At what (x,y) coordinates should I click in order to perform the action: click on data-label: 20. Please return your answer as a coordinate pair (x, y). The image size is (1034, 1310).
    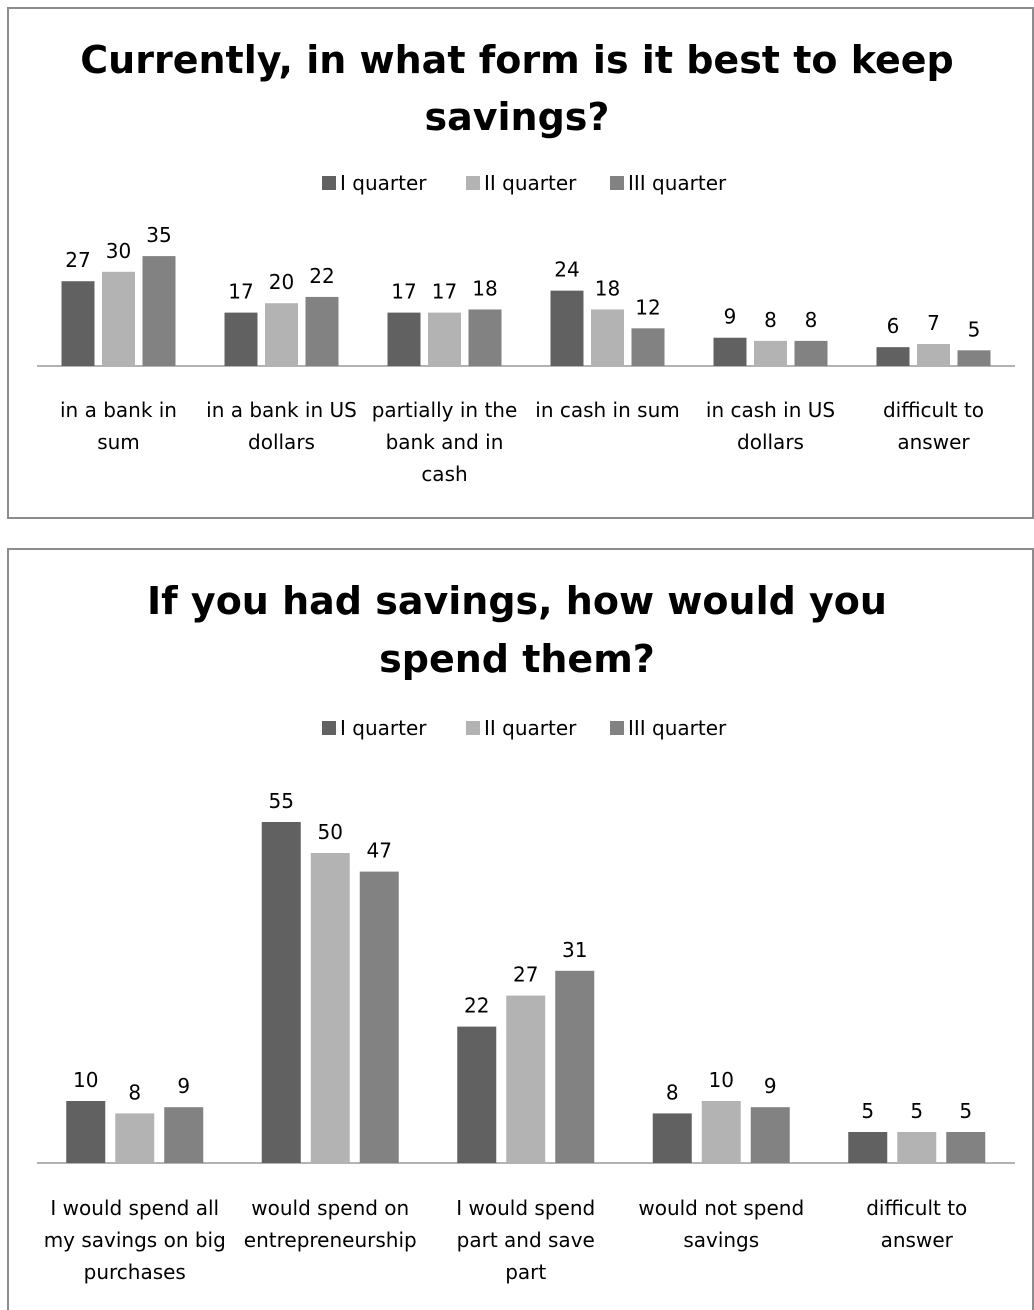
    Looking at the image, I should click on (281, 282).